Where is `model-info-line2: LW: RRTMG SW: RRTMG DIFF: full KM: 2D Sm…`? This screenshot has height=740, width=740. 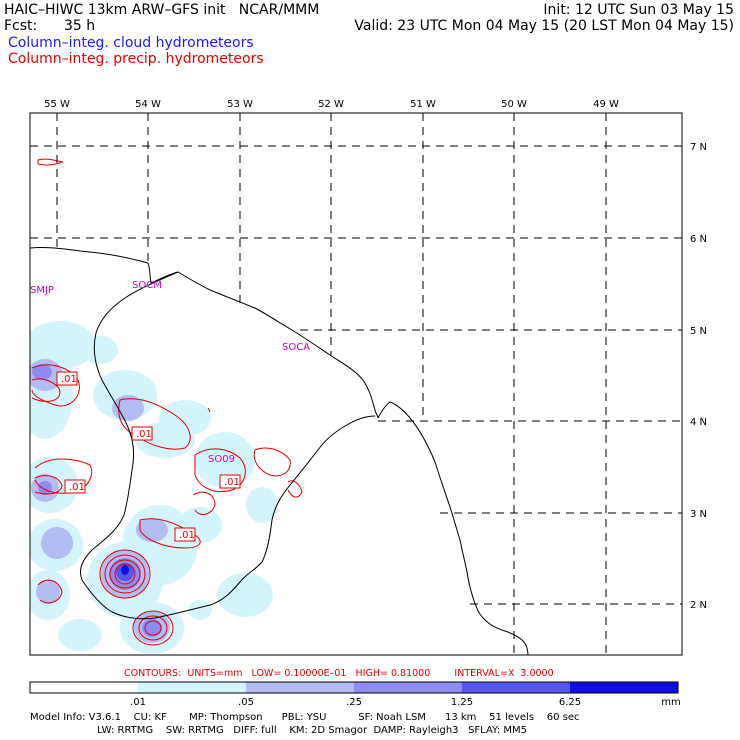
model-info-line2: LW: RRTMG SW: RRTMG DIFF: full KM: 2D Sm… is located at coordinates (312, 730).